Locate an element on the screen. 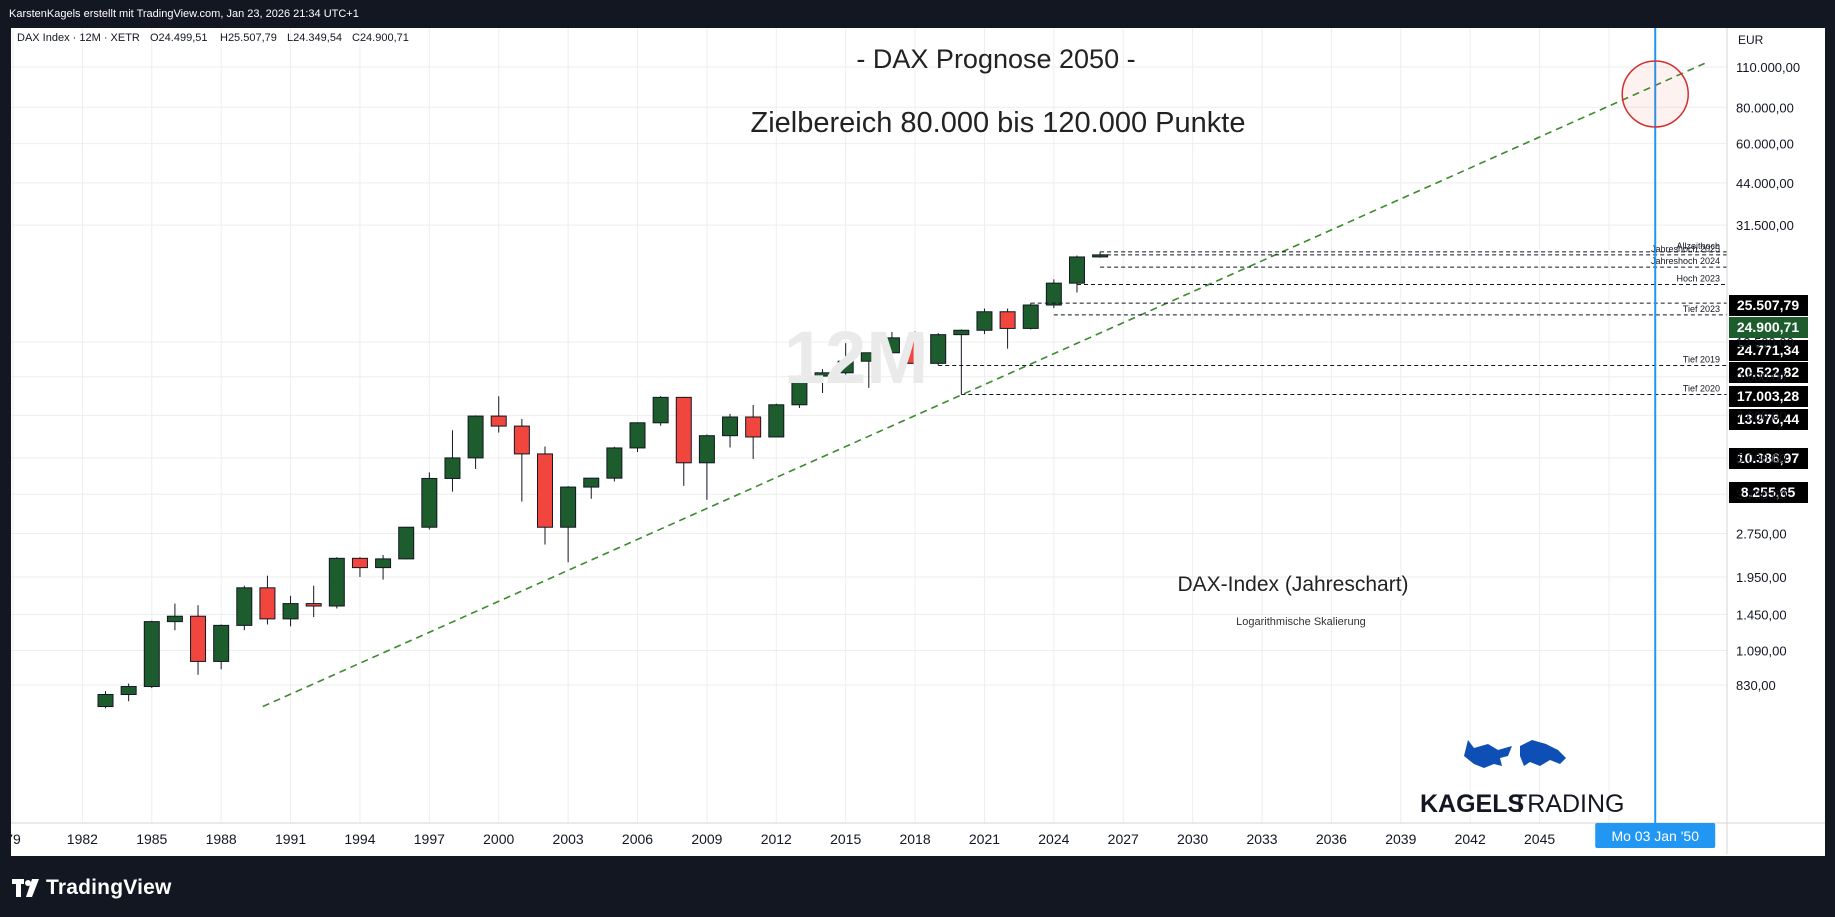 This screenshot has height=917, width=1835. level-label: Tief 2020 is located at coordinates (1701, 388).